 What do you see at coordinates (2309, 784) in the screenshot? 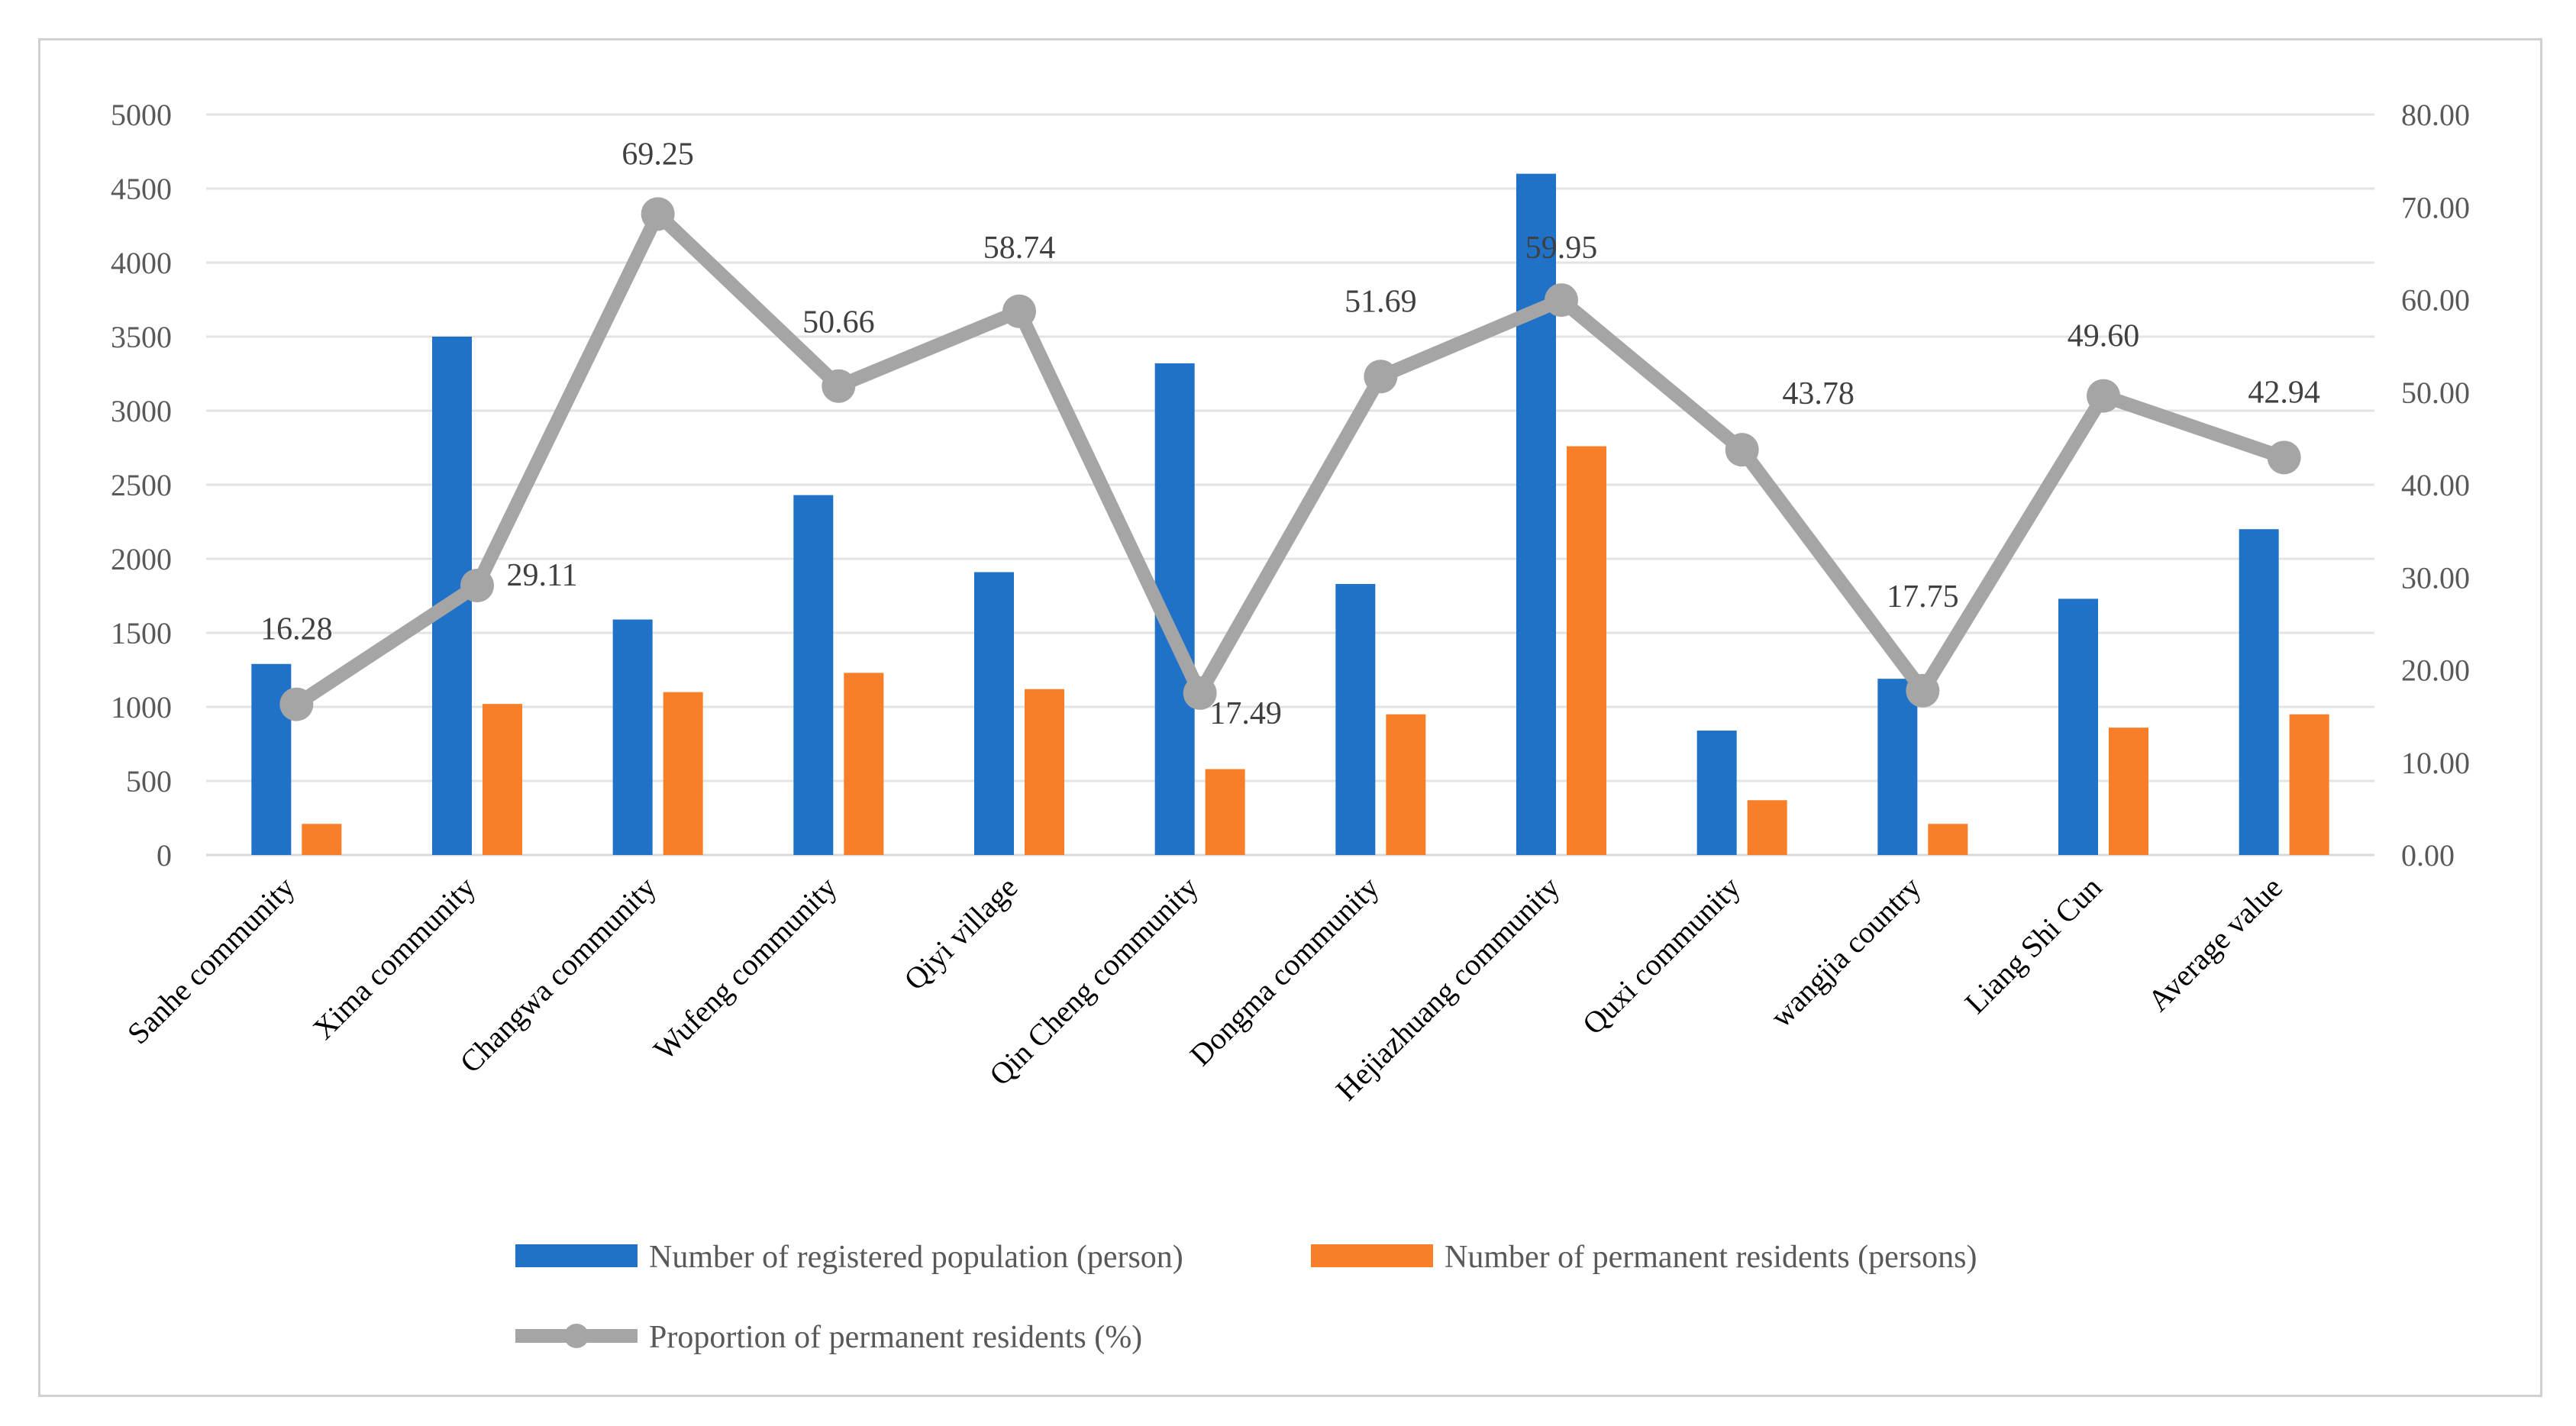
I see `bar-permanent-average-value` at bounding box center [2309, 784].